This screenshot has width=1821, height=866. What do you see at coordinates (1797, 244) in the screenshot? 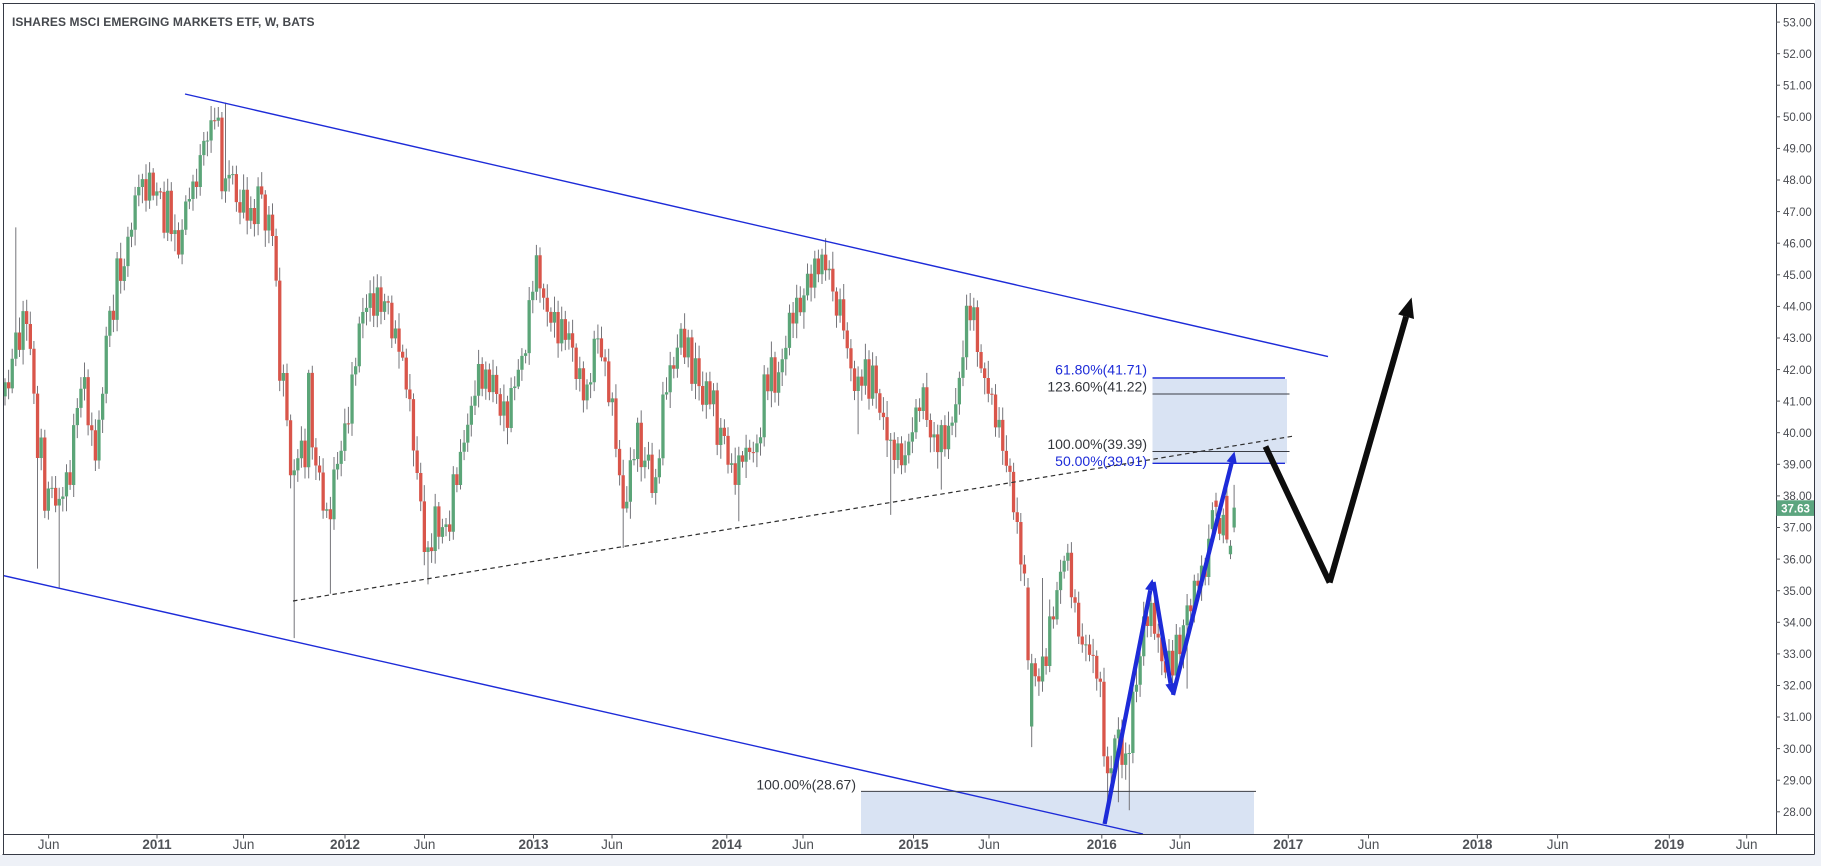
I see `svg-text: 46.00` at bounding box center [1797, 244].